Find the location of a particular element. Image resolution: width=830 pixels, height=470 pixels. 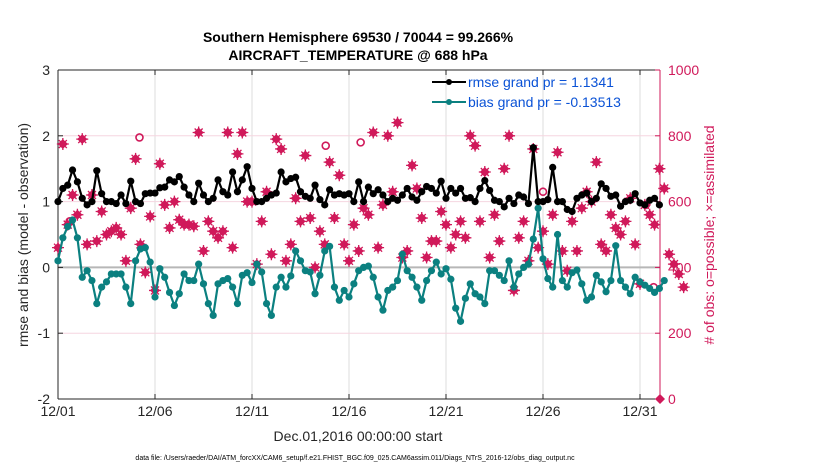

x-tick-label: 12/06 is located at coordinates (154, 411).